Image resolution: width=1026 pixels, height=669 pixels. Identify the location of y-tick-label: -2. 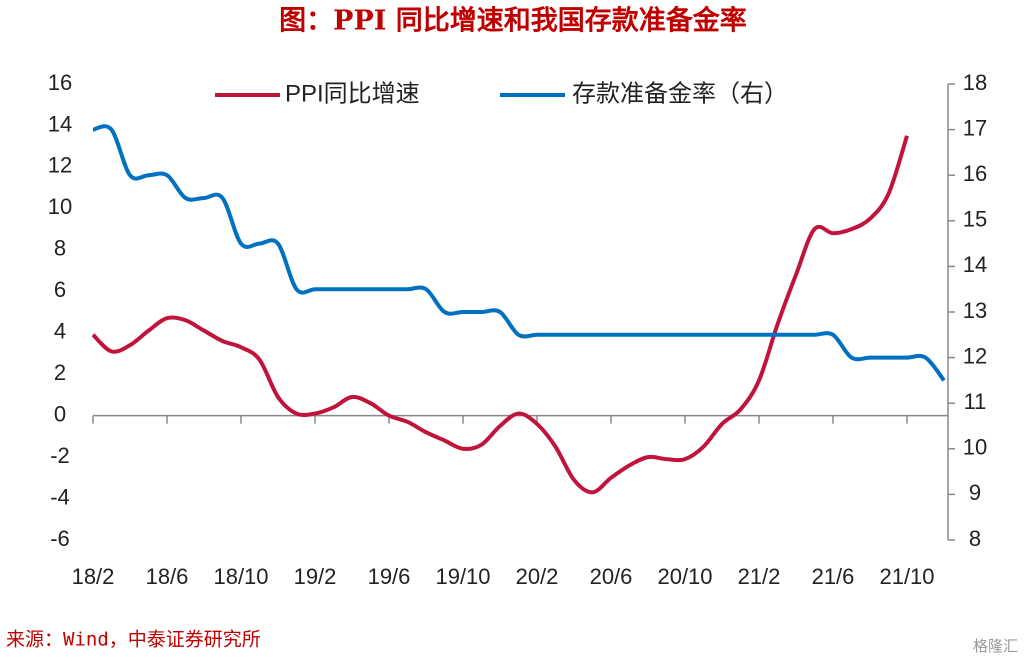
(60, 455).